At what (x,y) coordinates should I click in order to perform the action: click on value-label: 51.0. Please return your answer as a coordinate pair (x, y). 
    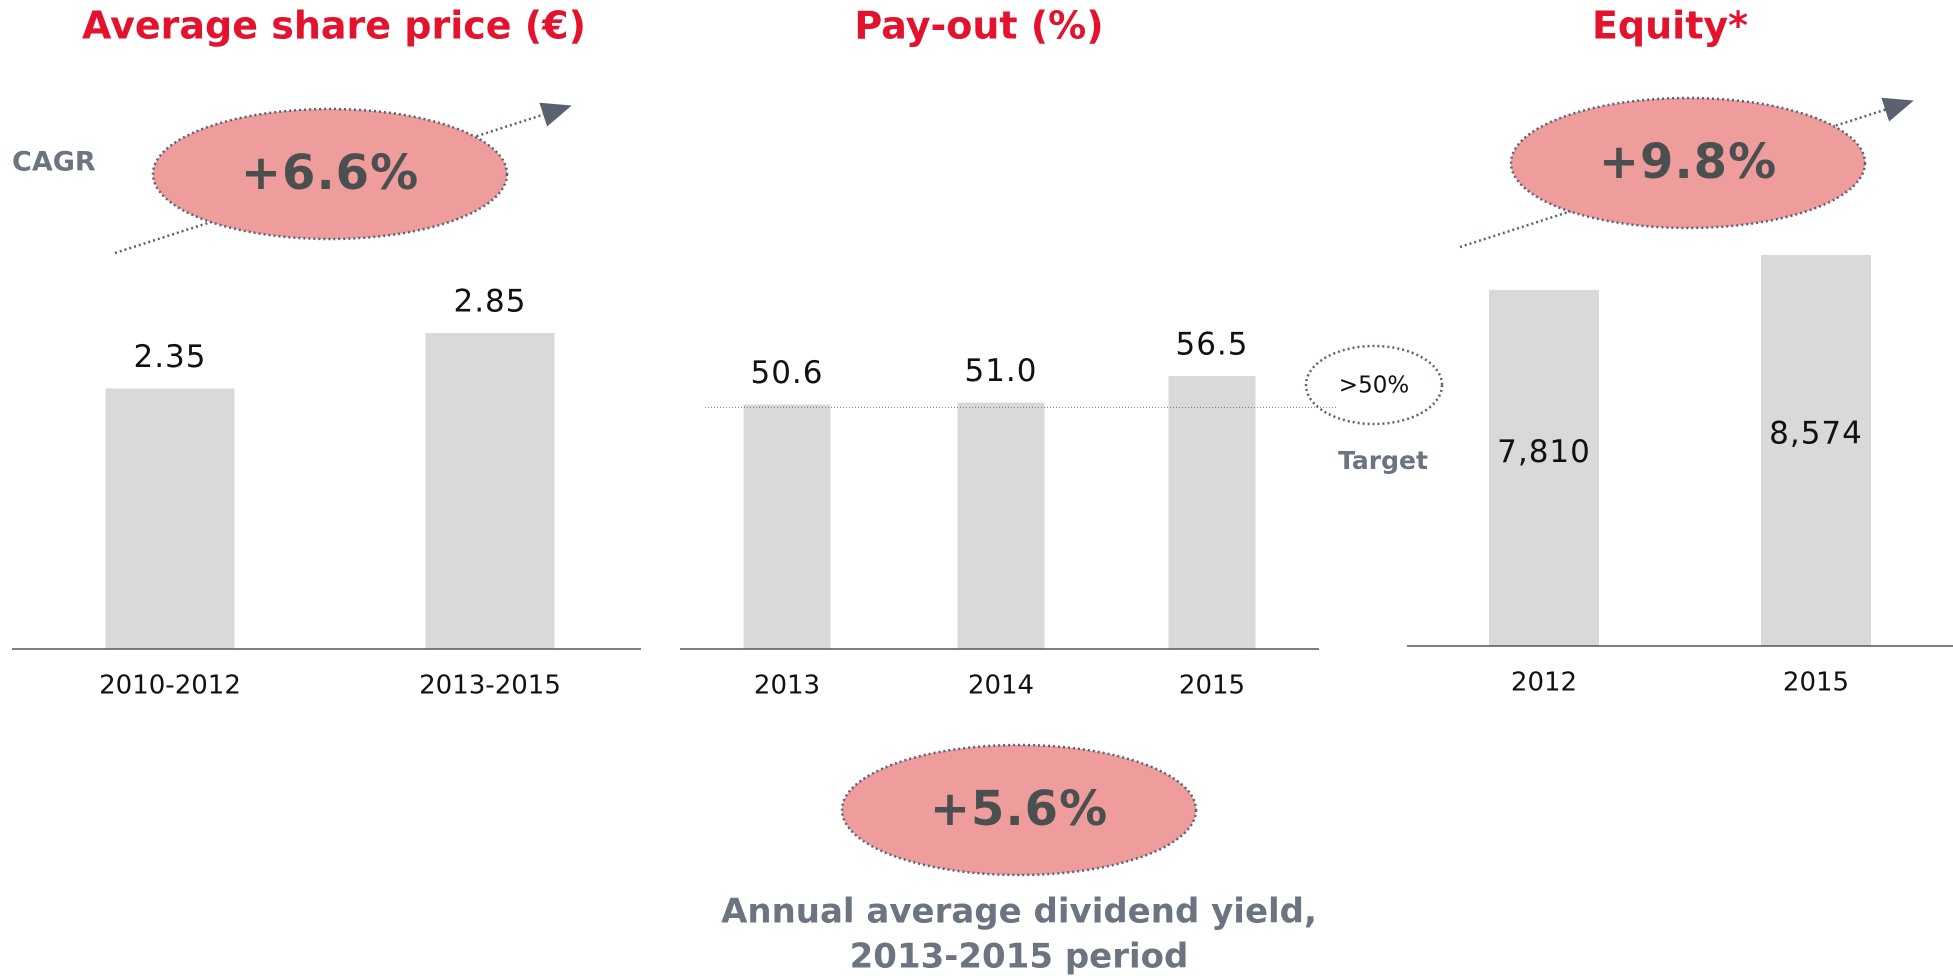
    Looking at the image, I should click on (1000, 371).